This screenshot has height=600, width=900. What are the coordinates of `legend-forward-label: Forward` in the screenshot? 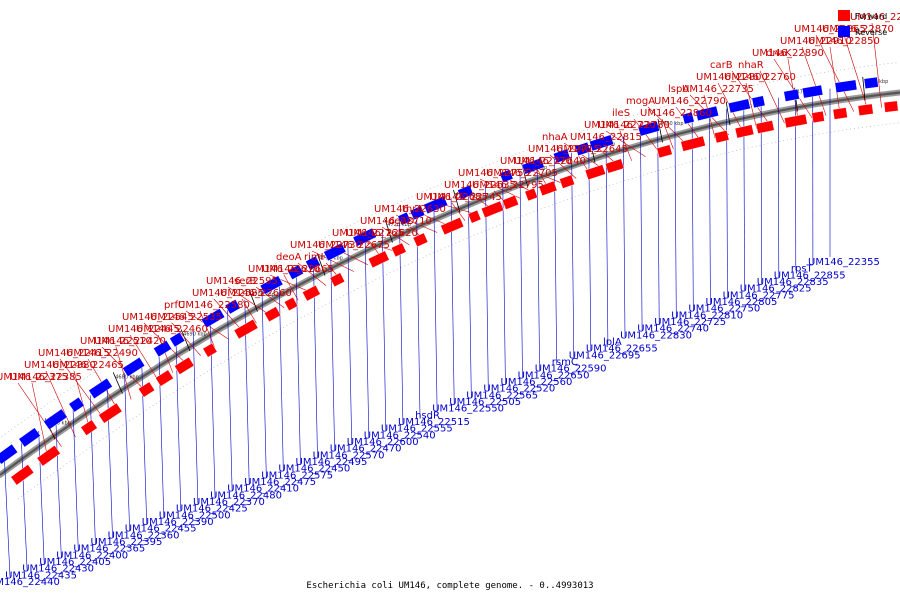 It's located at (871, 16).